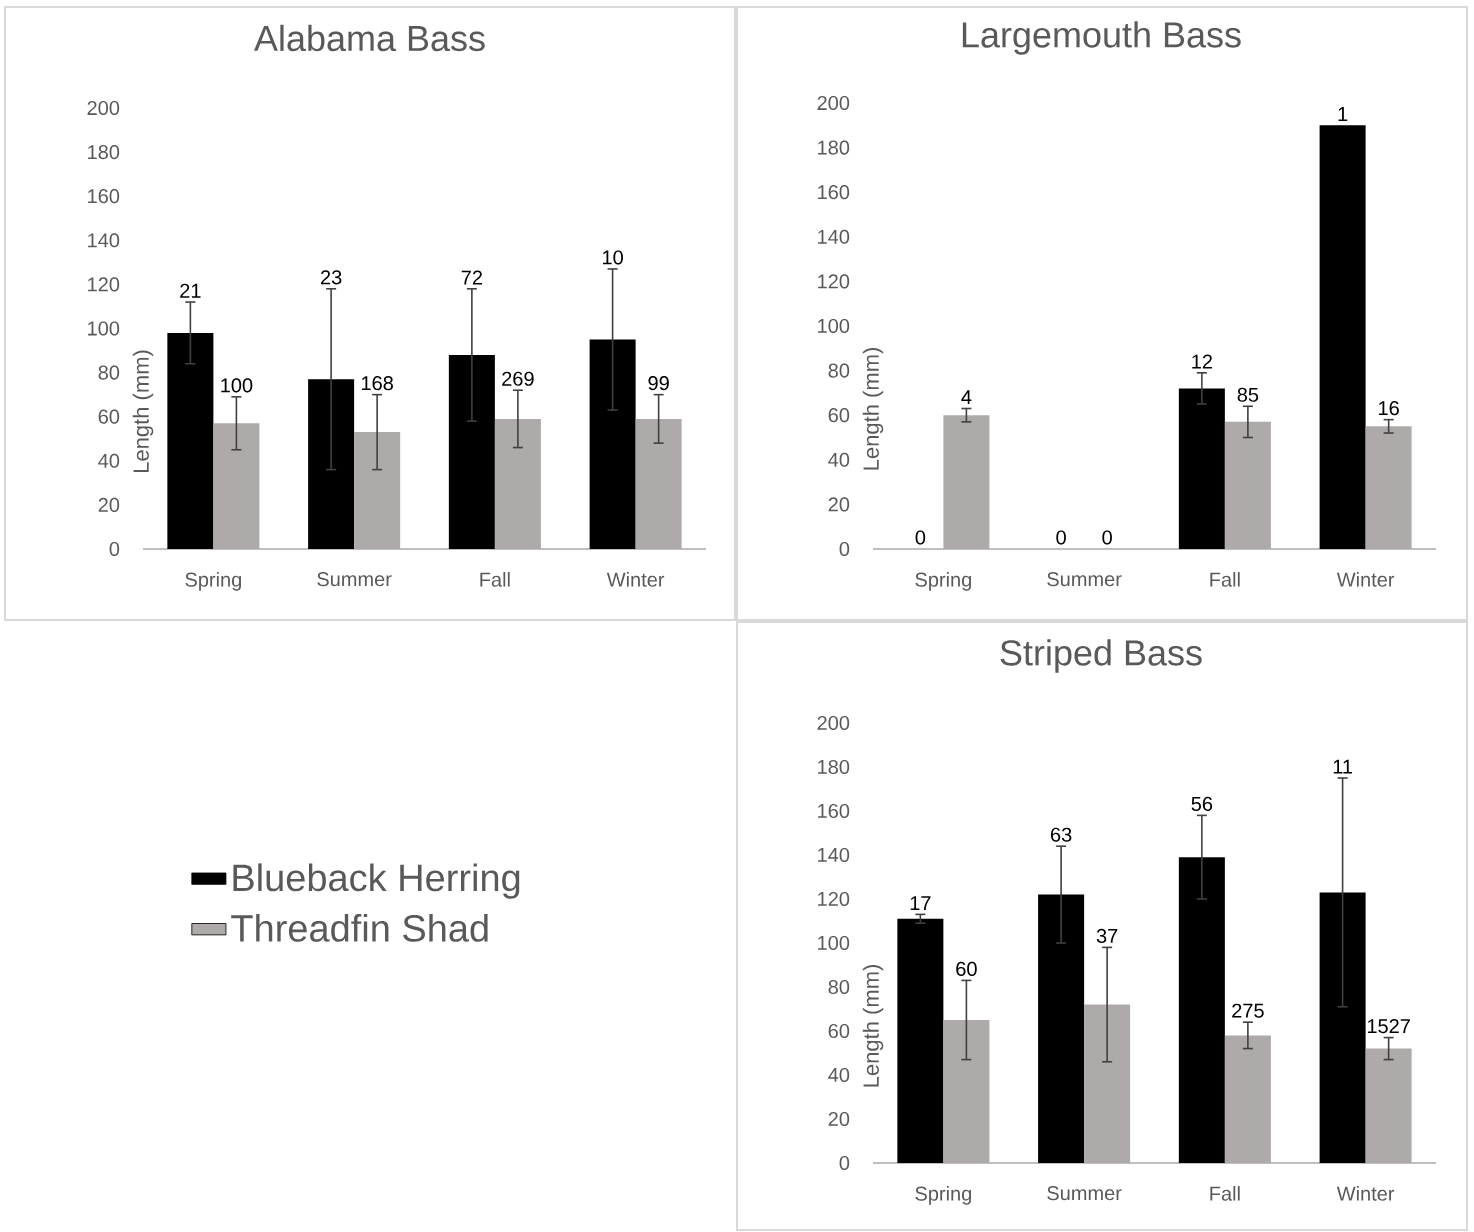  Describe the element at coordinates (1202, 803) in the screenshot. I see `annotation: 56` at that location.